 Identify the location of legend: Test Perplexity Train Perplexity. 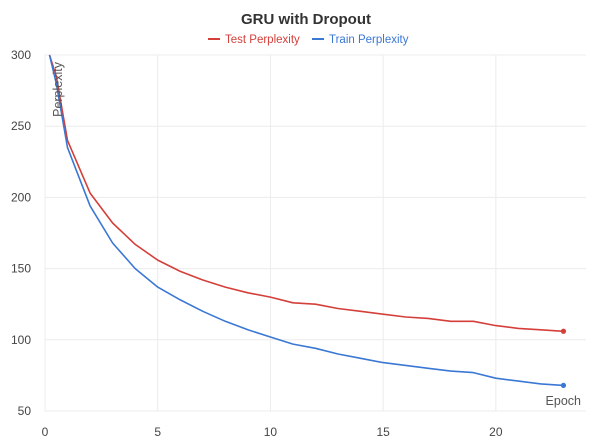
(308, 40).